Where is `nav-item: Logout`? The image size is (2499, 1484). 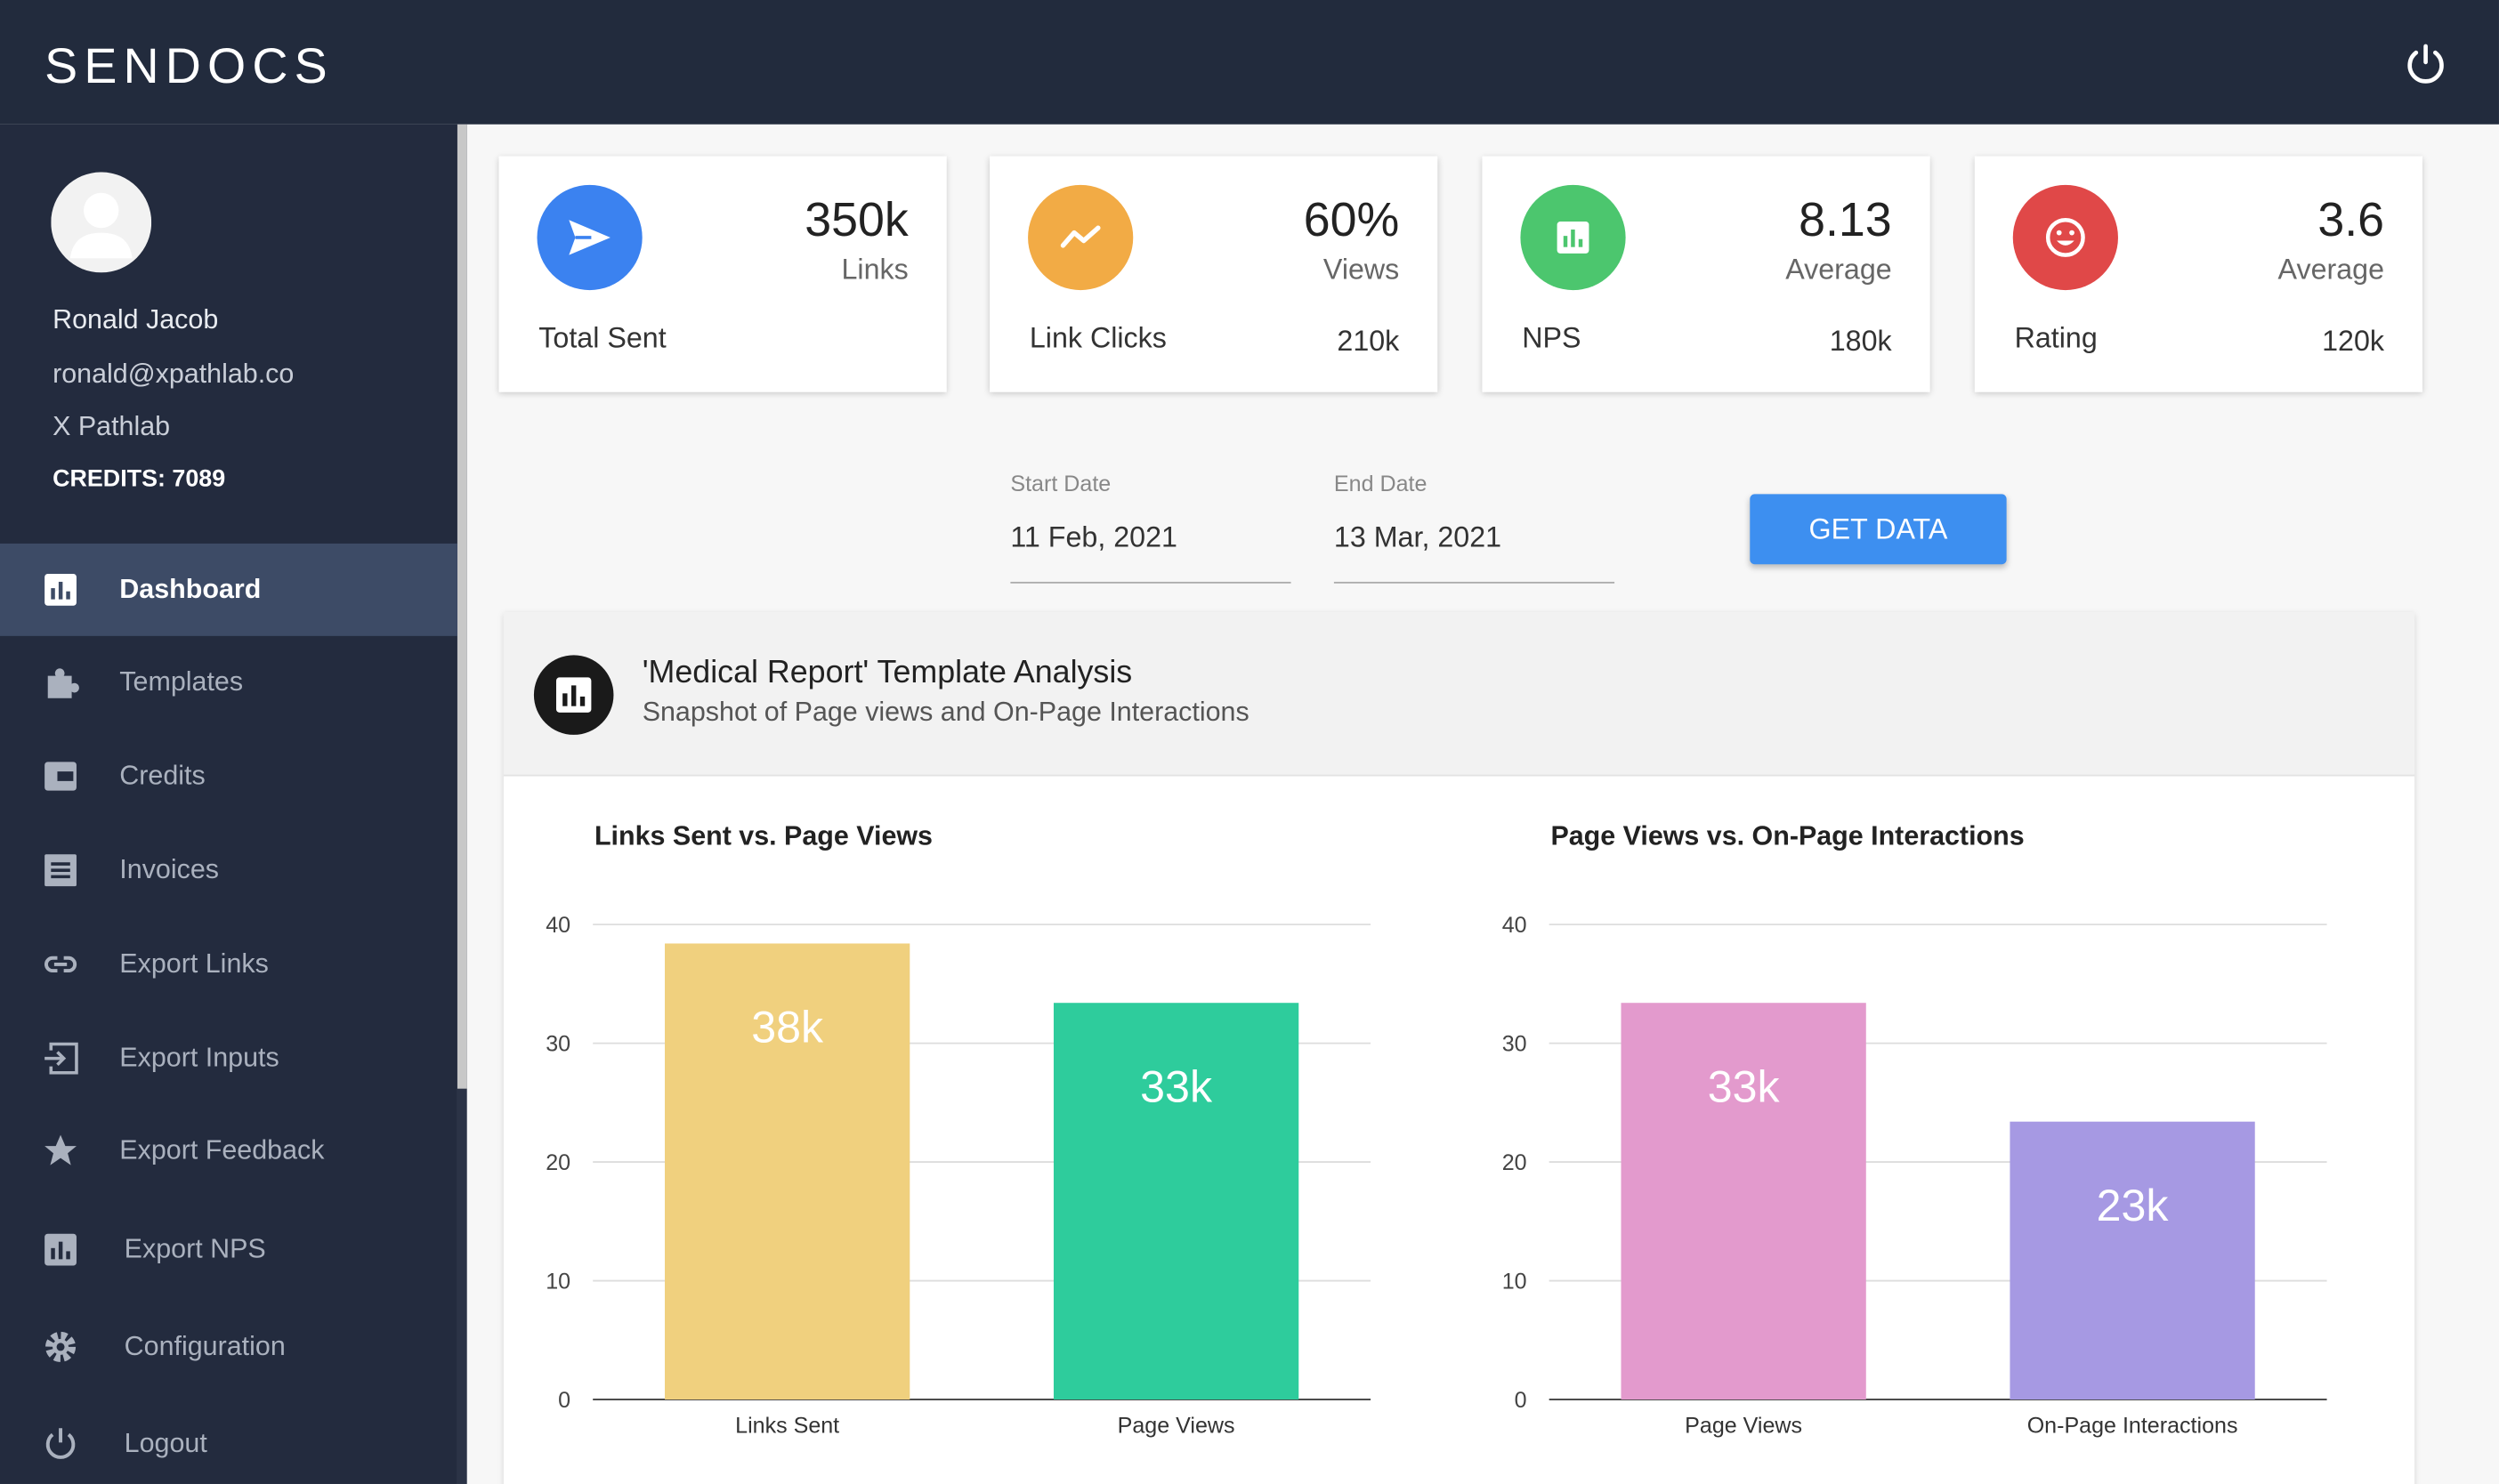
nav-item: Logout is located at coordinates (228, 1441).